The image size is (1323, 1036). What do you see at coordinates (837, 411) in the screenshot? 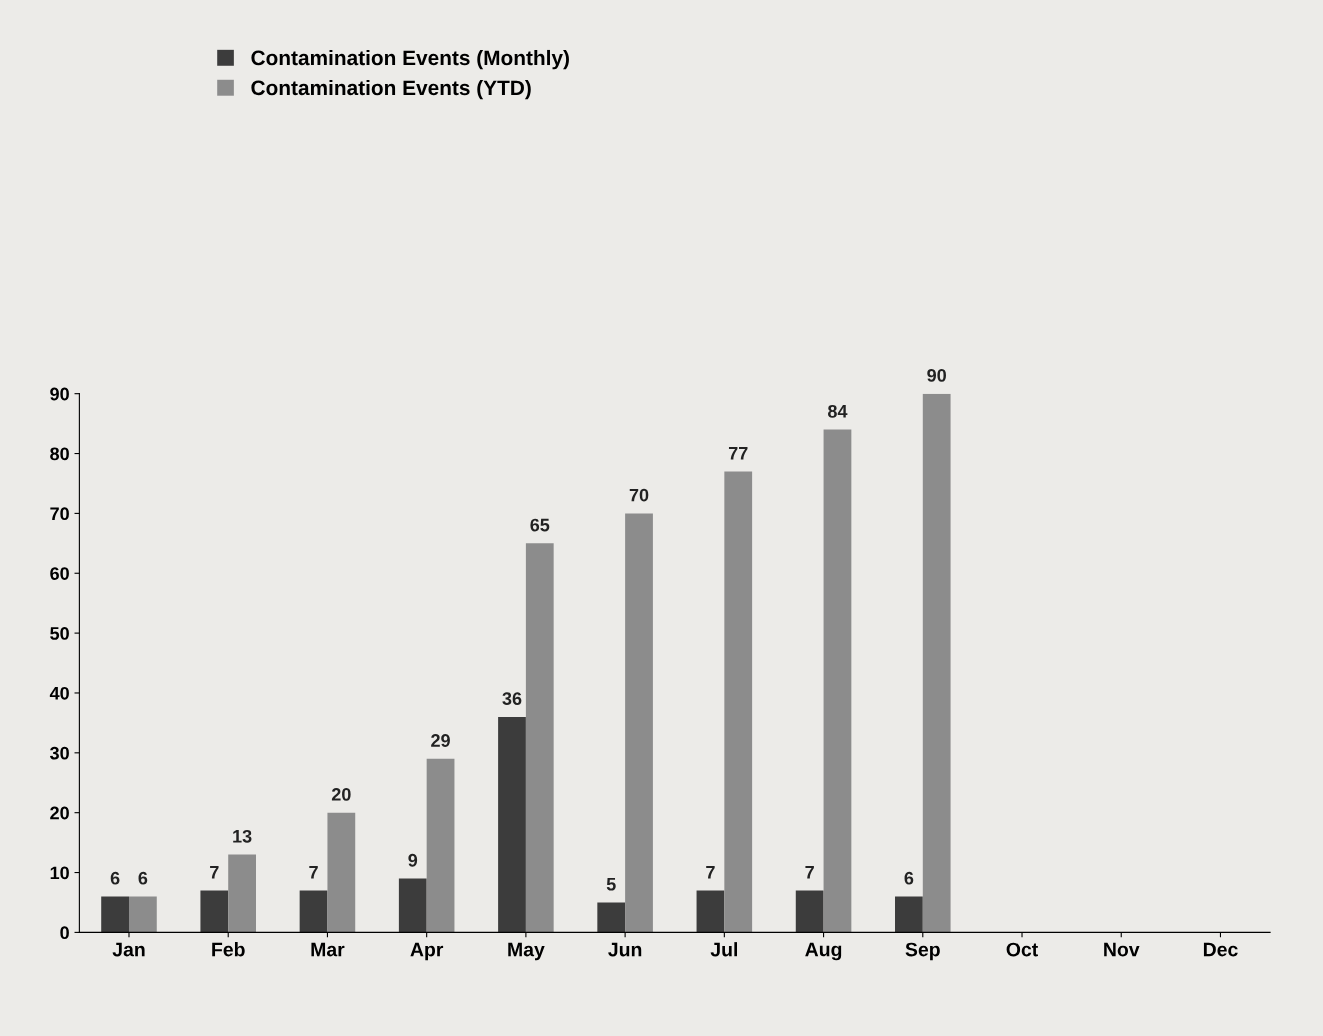
I see `data-label: 84` at bounding box center [837, 411].